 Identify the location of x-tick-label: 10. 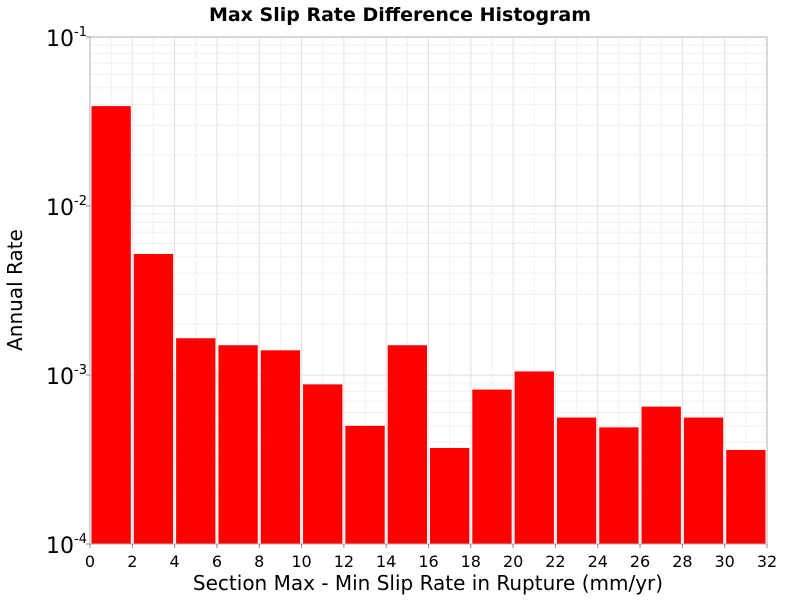
(301, 561).